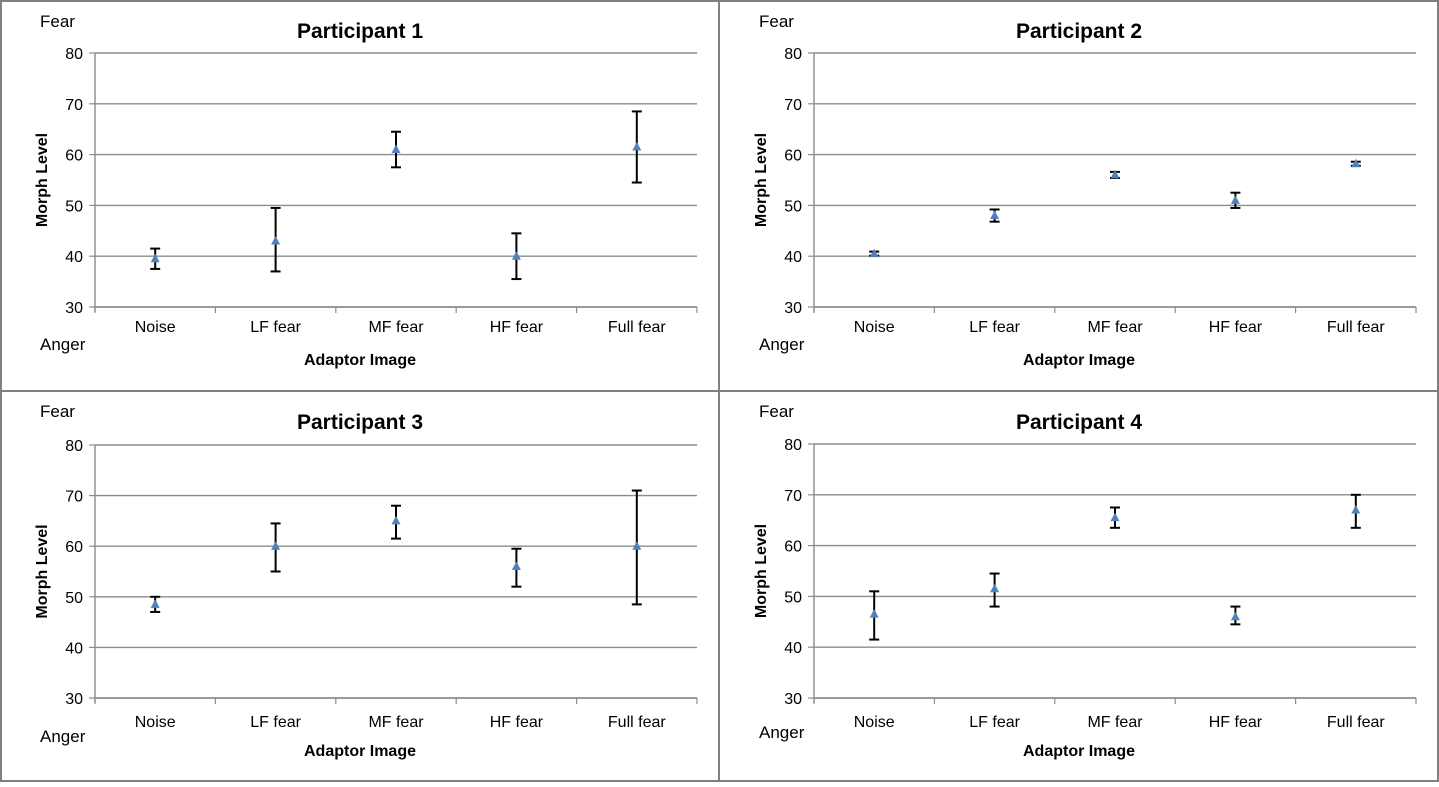 The image size is (1439, 787). I want to click on chart-title: Participant 3, so click(360, 422).